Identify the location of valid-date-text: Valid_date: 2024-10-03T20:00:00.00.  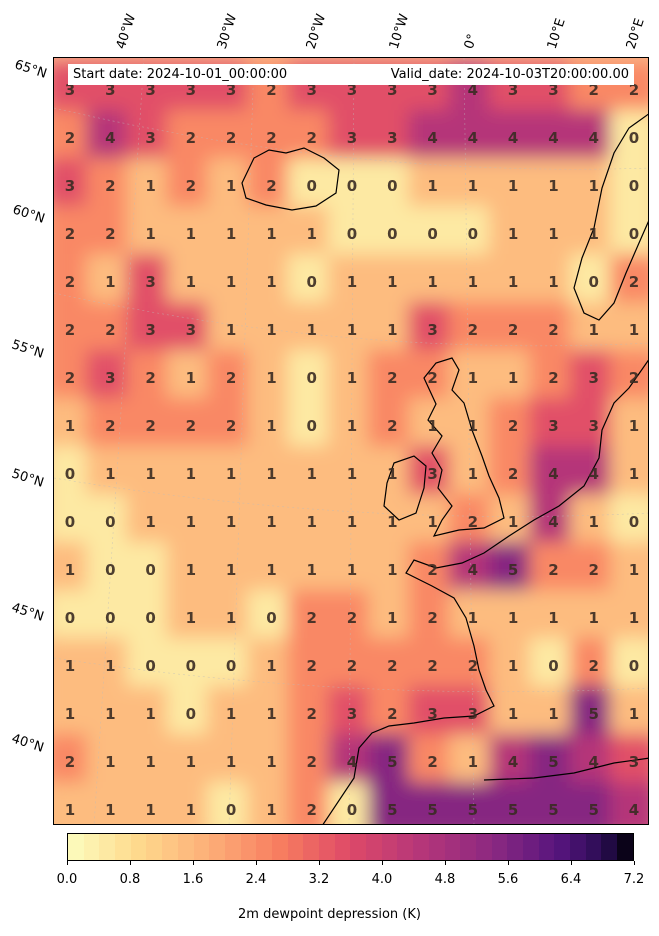
(509, 74).